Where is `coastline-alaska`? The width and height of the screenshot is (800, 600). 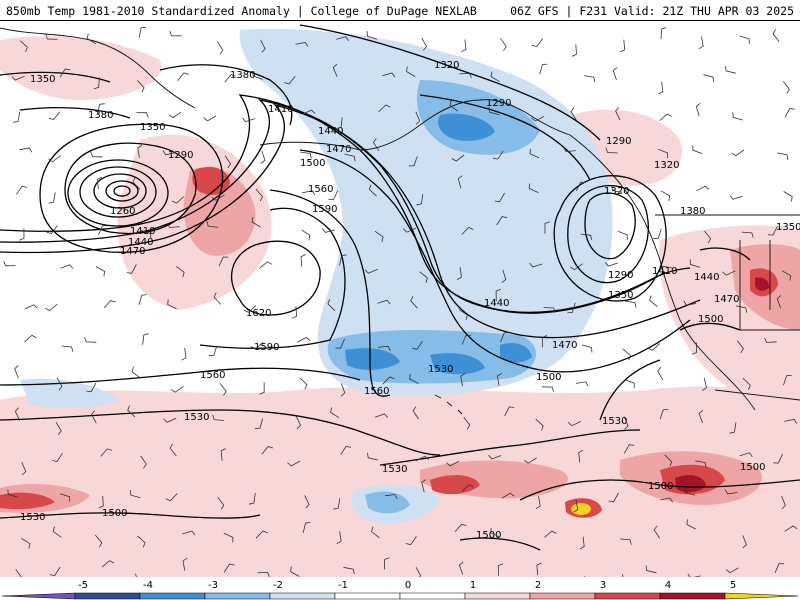 coastline-alaska is located at coordinates (415, 125).